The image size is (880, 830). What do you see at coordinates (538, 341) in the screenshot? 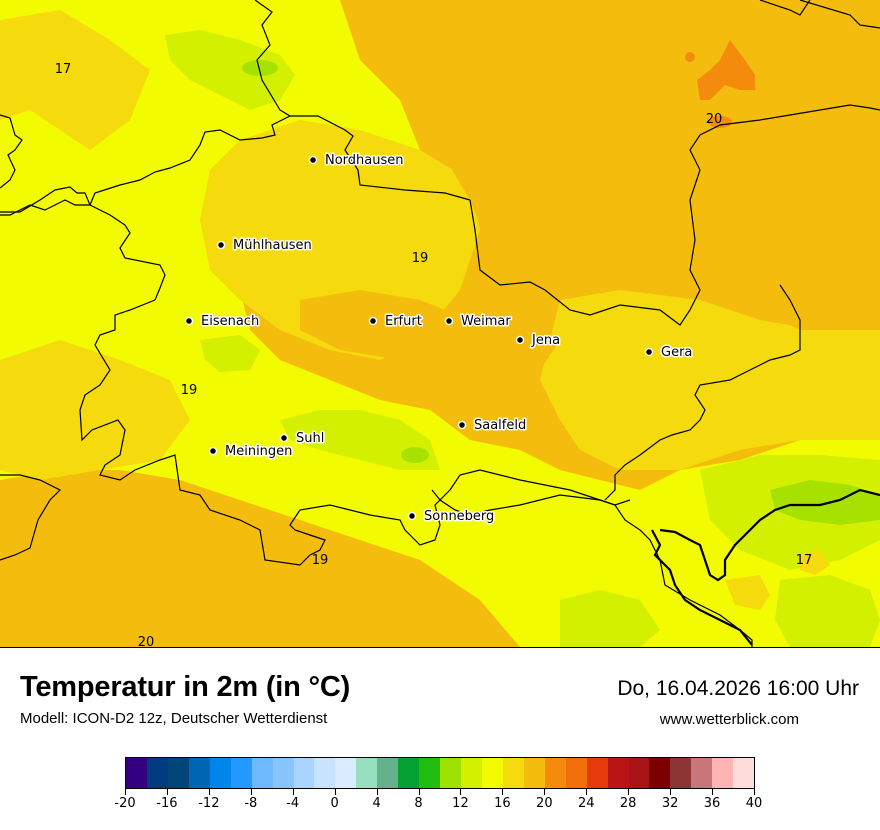
I see `city-marker: Jena` at bounding box center [538, 341].